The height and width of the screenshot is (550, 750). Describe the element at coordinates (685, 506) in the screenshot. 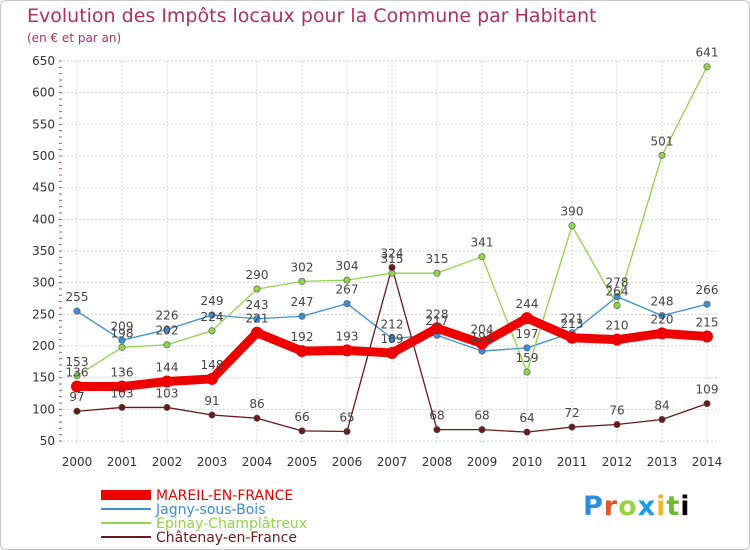

I see `logo-letter: i` at that location.